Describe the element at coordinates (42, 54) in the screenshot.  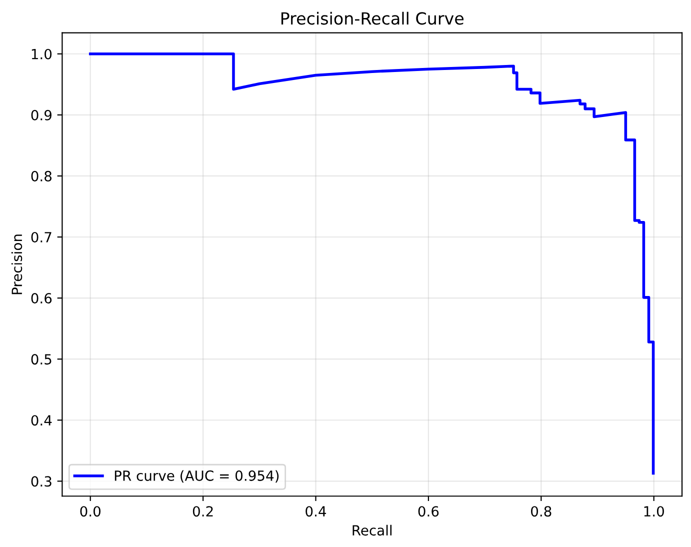
I see `y-tick-label: 1.0` at that location.